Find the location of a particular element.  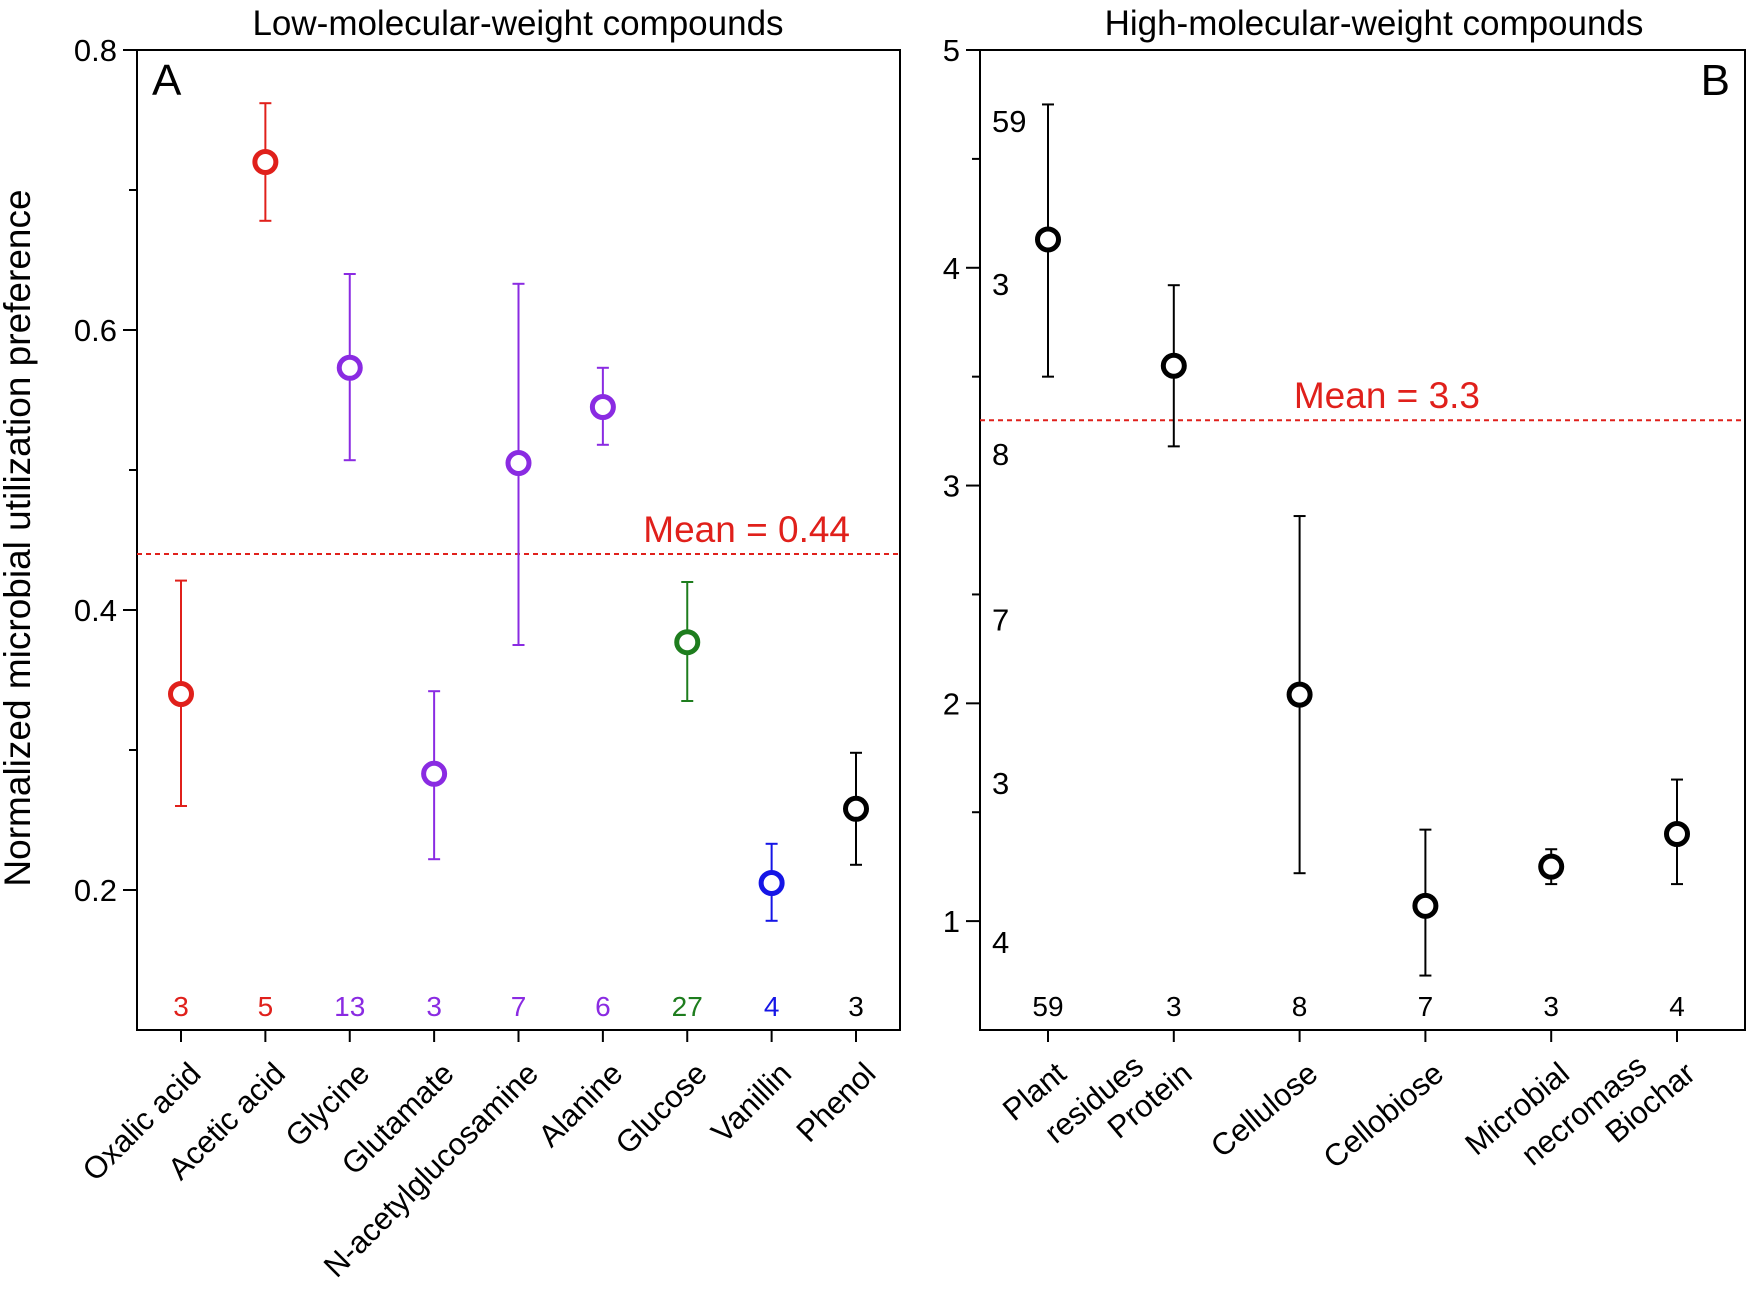

sample-count-label: 6 is located at coordinates (603, 1006).